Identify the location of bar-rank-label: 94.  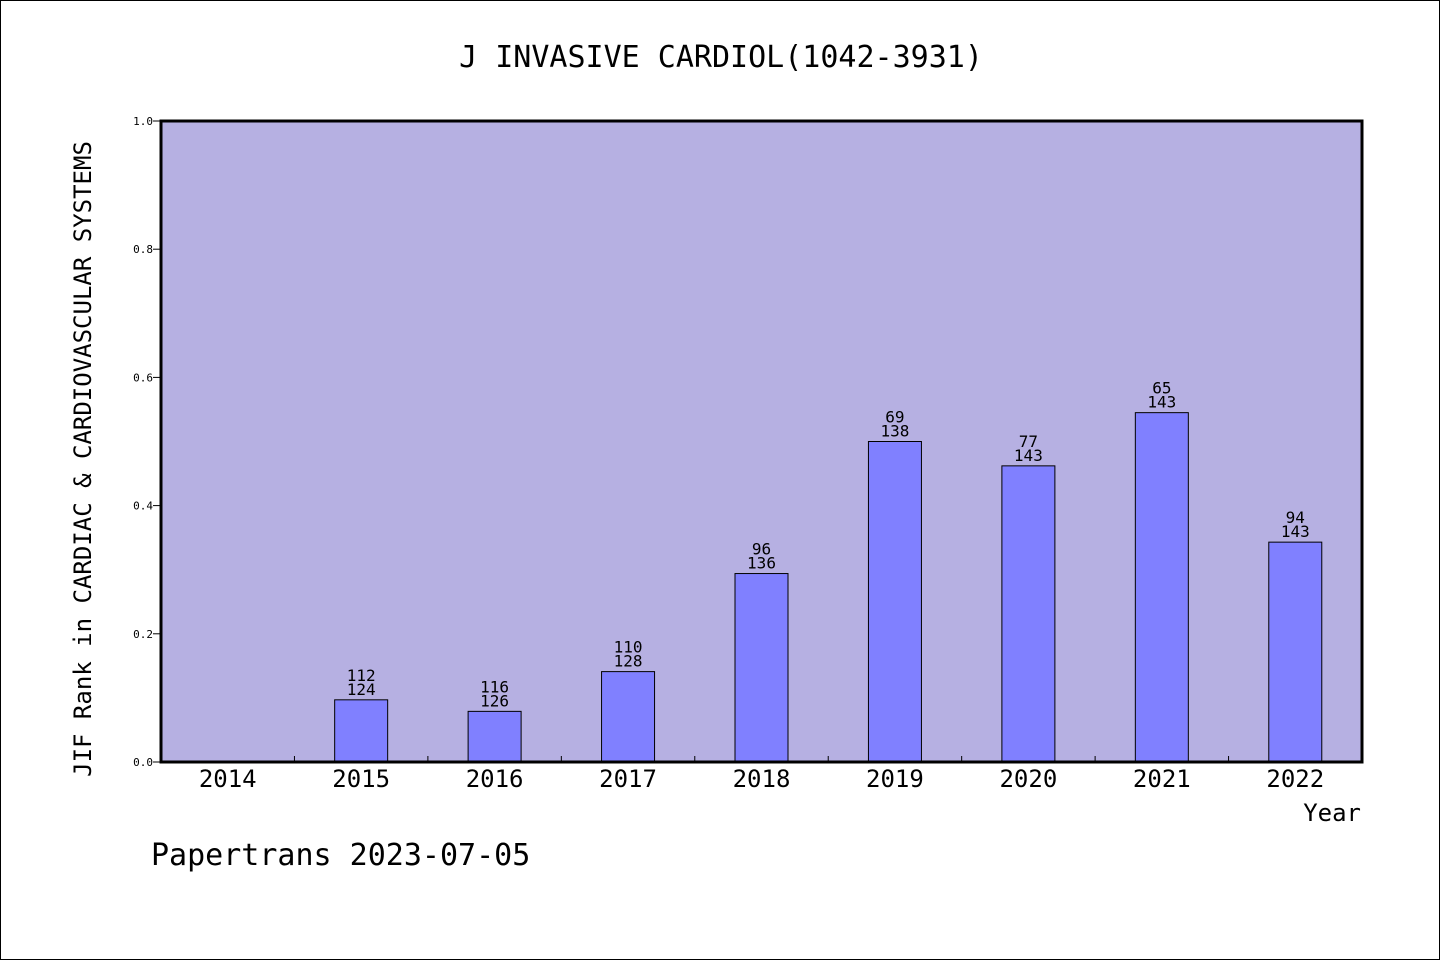
(1295, 517).